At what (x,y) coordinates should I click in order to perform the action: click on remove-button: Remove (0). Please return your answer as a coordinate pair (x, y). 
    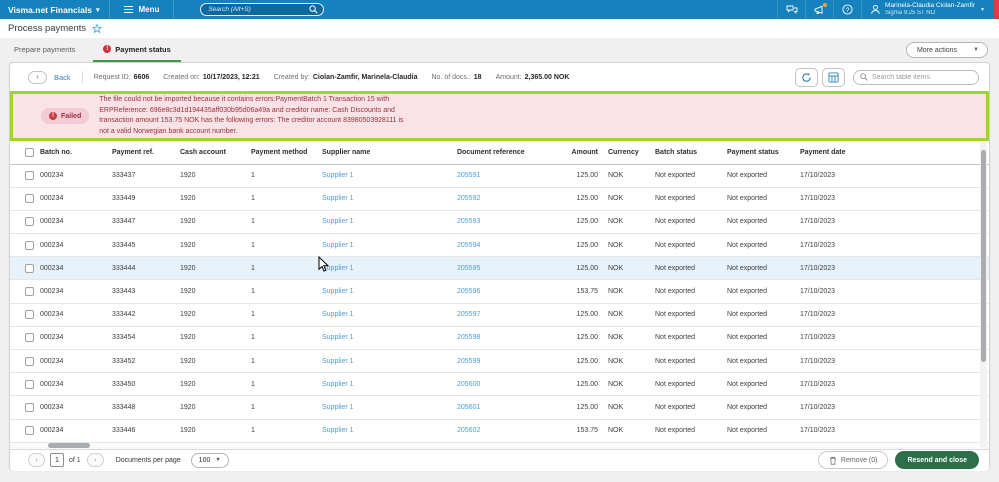
    Looking at the image, I should click on (853, 460).